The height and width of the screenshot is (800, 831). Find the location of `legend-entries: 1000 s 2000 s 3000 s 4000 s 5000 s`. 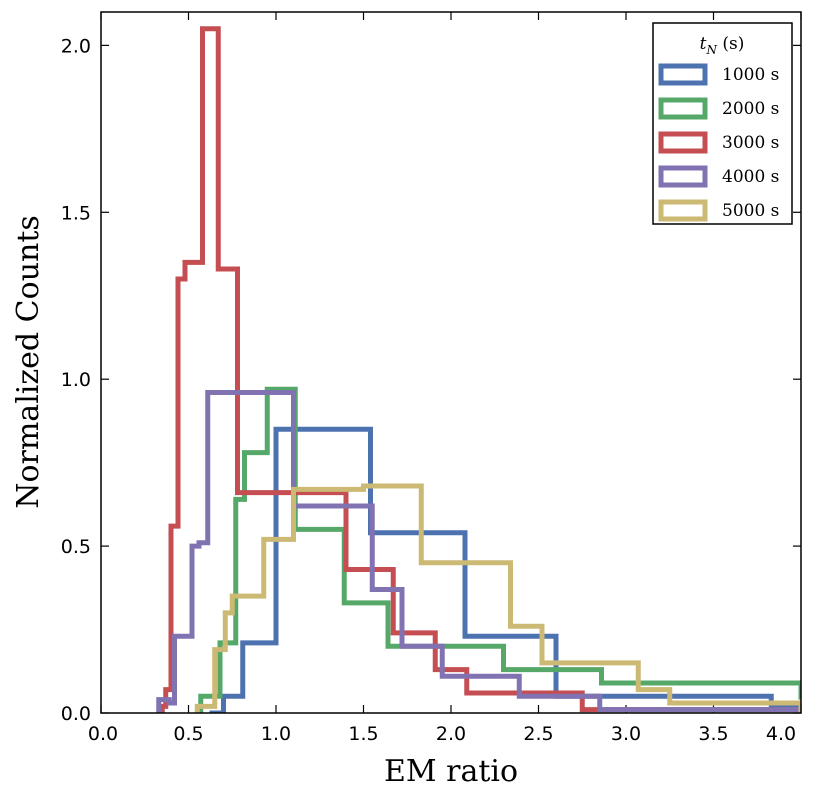

legend-entries: 1000 s 2000 s 3000 s 4000 s 5000 s is located at coordinates (718, 142).